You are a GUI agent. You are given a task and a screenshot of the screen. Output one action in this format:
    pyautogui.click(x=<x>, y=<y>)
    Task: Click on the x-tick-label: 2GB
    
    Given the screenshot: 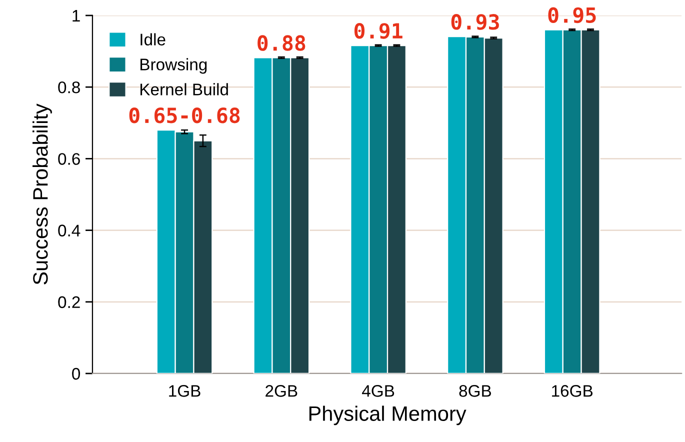 What is the action you would take?
    pyautogui.click(x=282, y=391)
    